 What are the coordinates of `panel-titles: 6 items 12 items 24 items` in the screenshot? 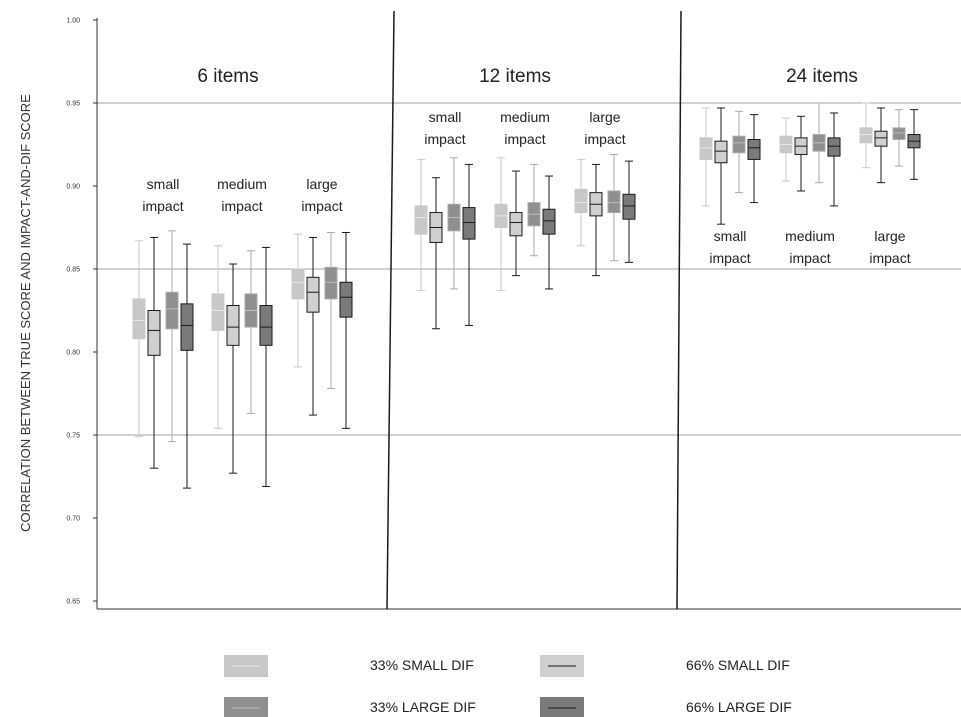 It's located at (527, 76).